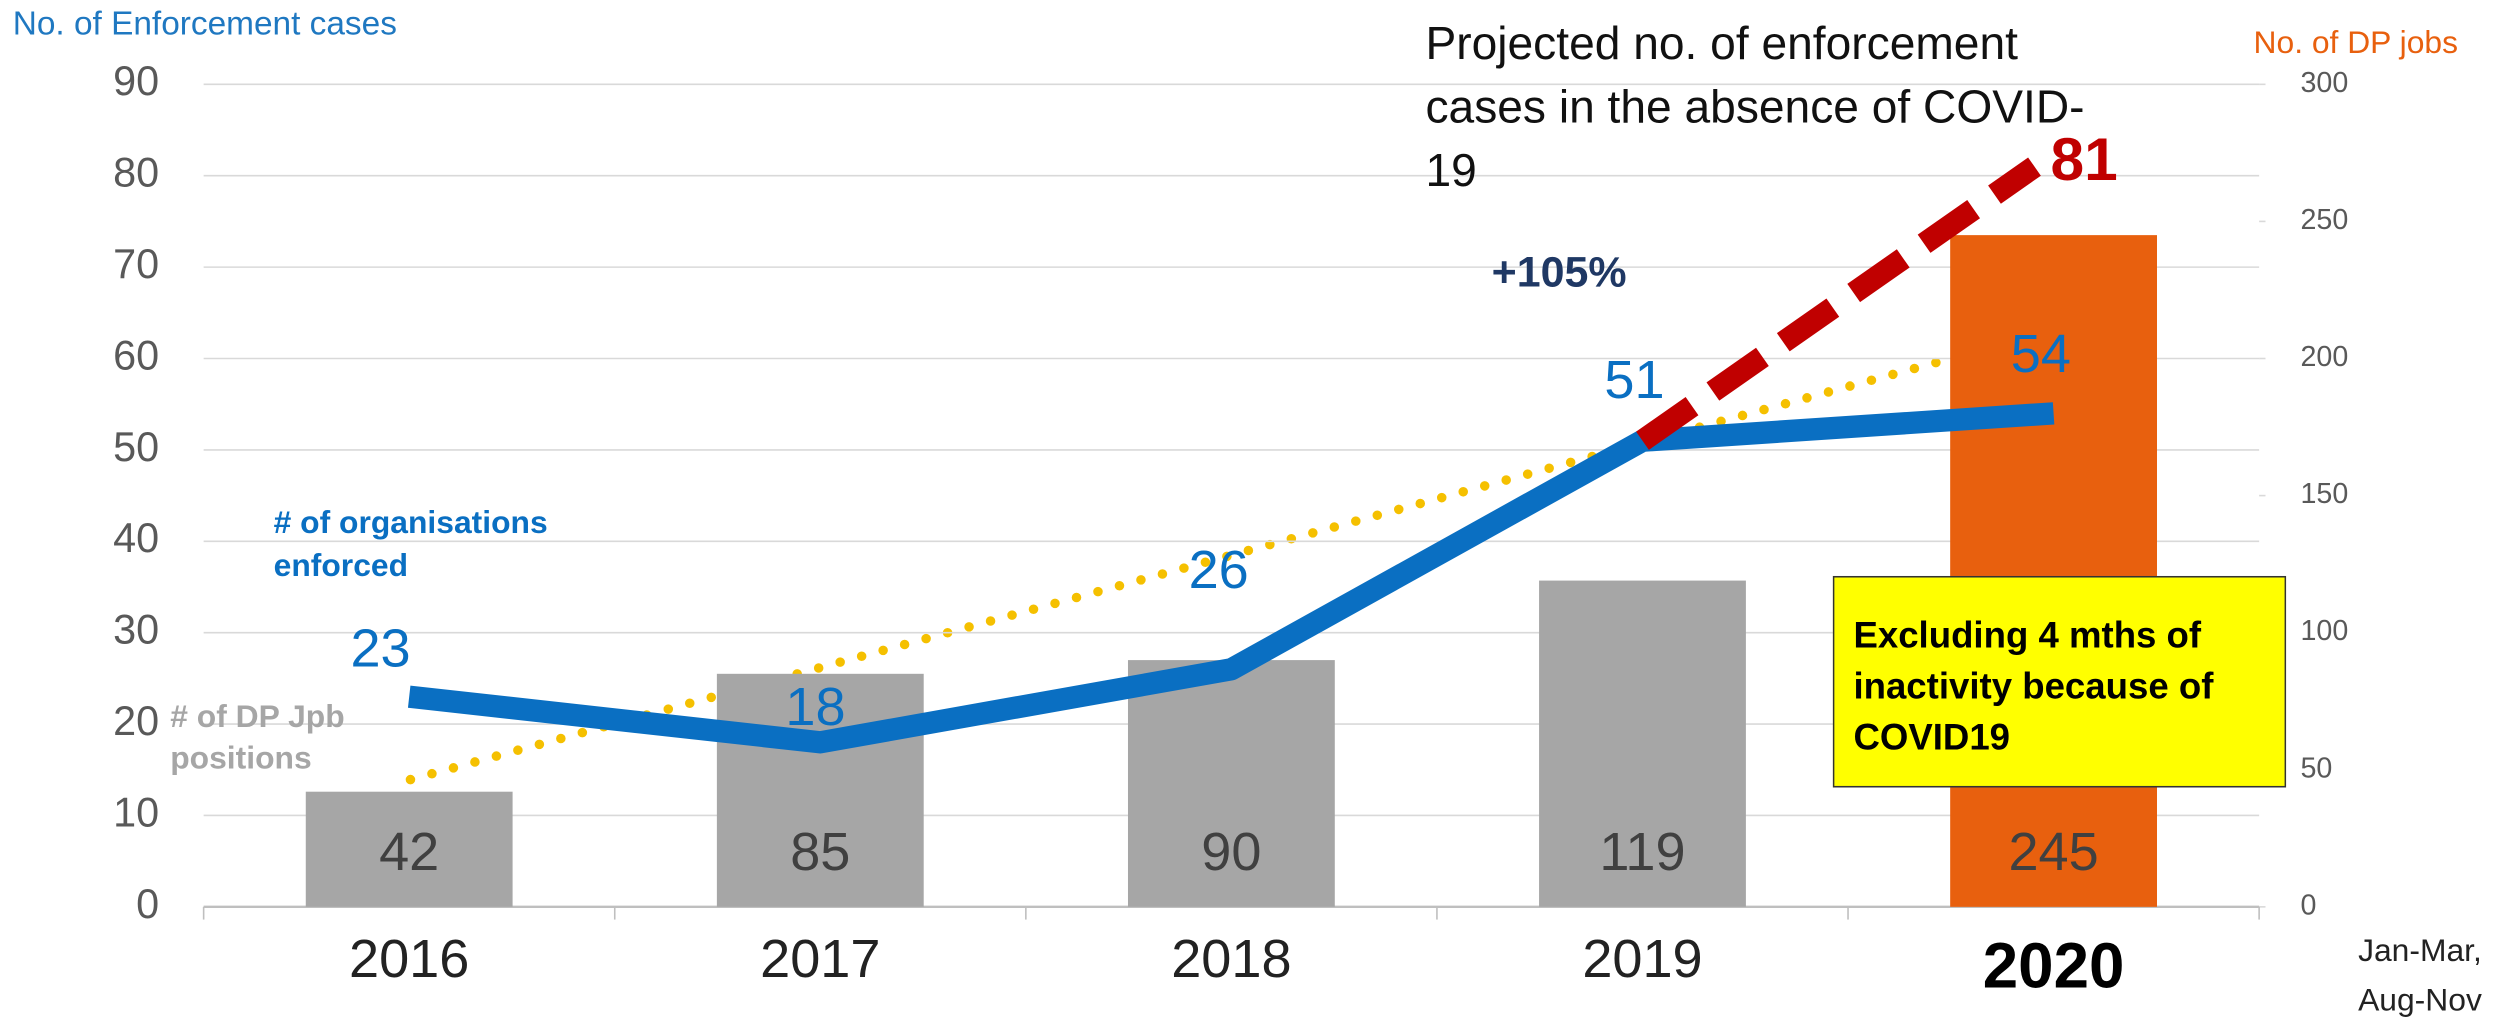 The width and height of the screenshot is (2493, 1023). Describe the element at coordinates (1642, 959) in the screenshot. I see `x-tick-label: 2019` at that location.